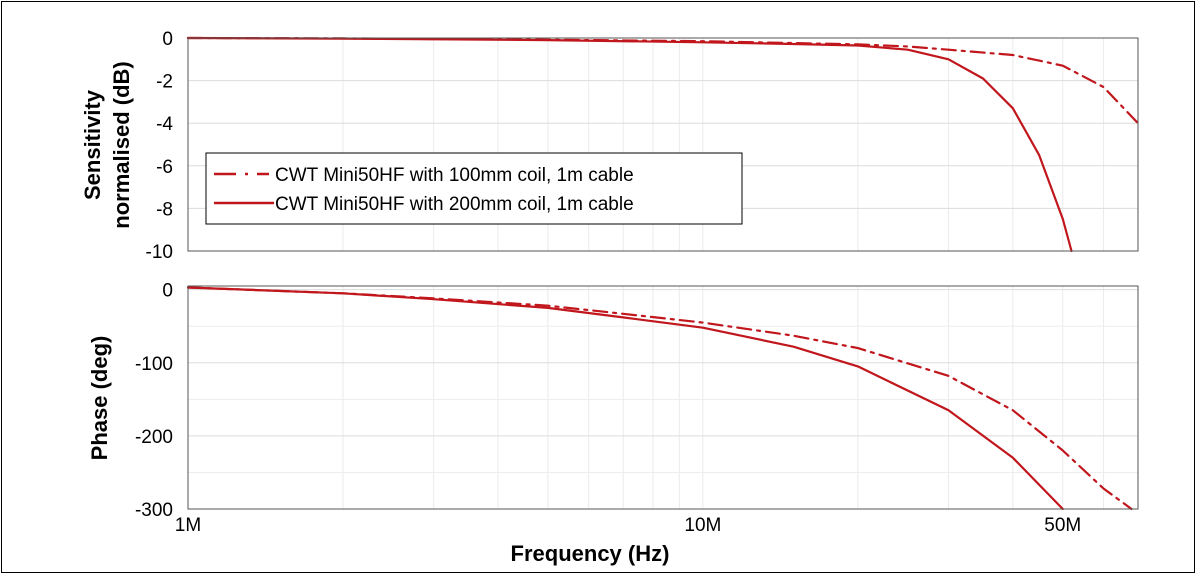 Image resolution: width=1196 pixels, height=573 pixels. I want to click on legend, so click(474, 188).